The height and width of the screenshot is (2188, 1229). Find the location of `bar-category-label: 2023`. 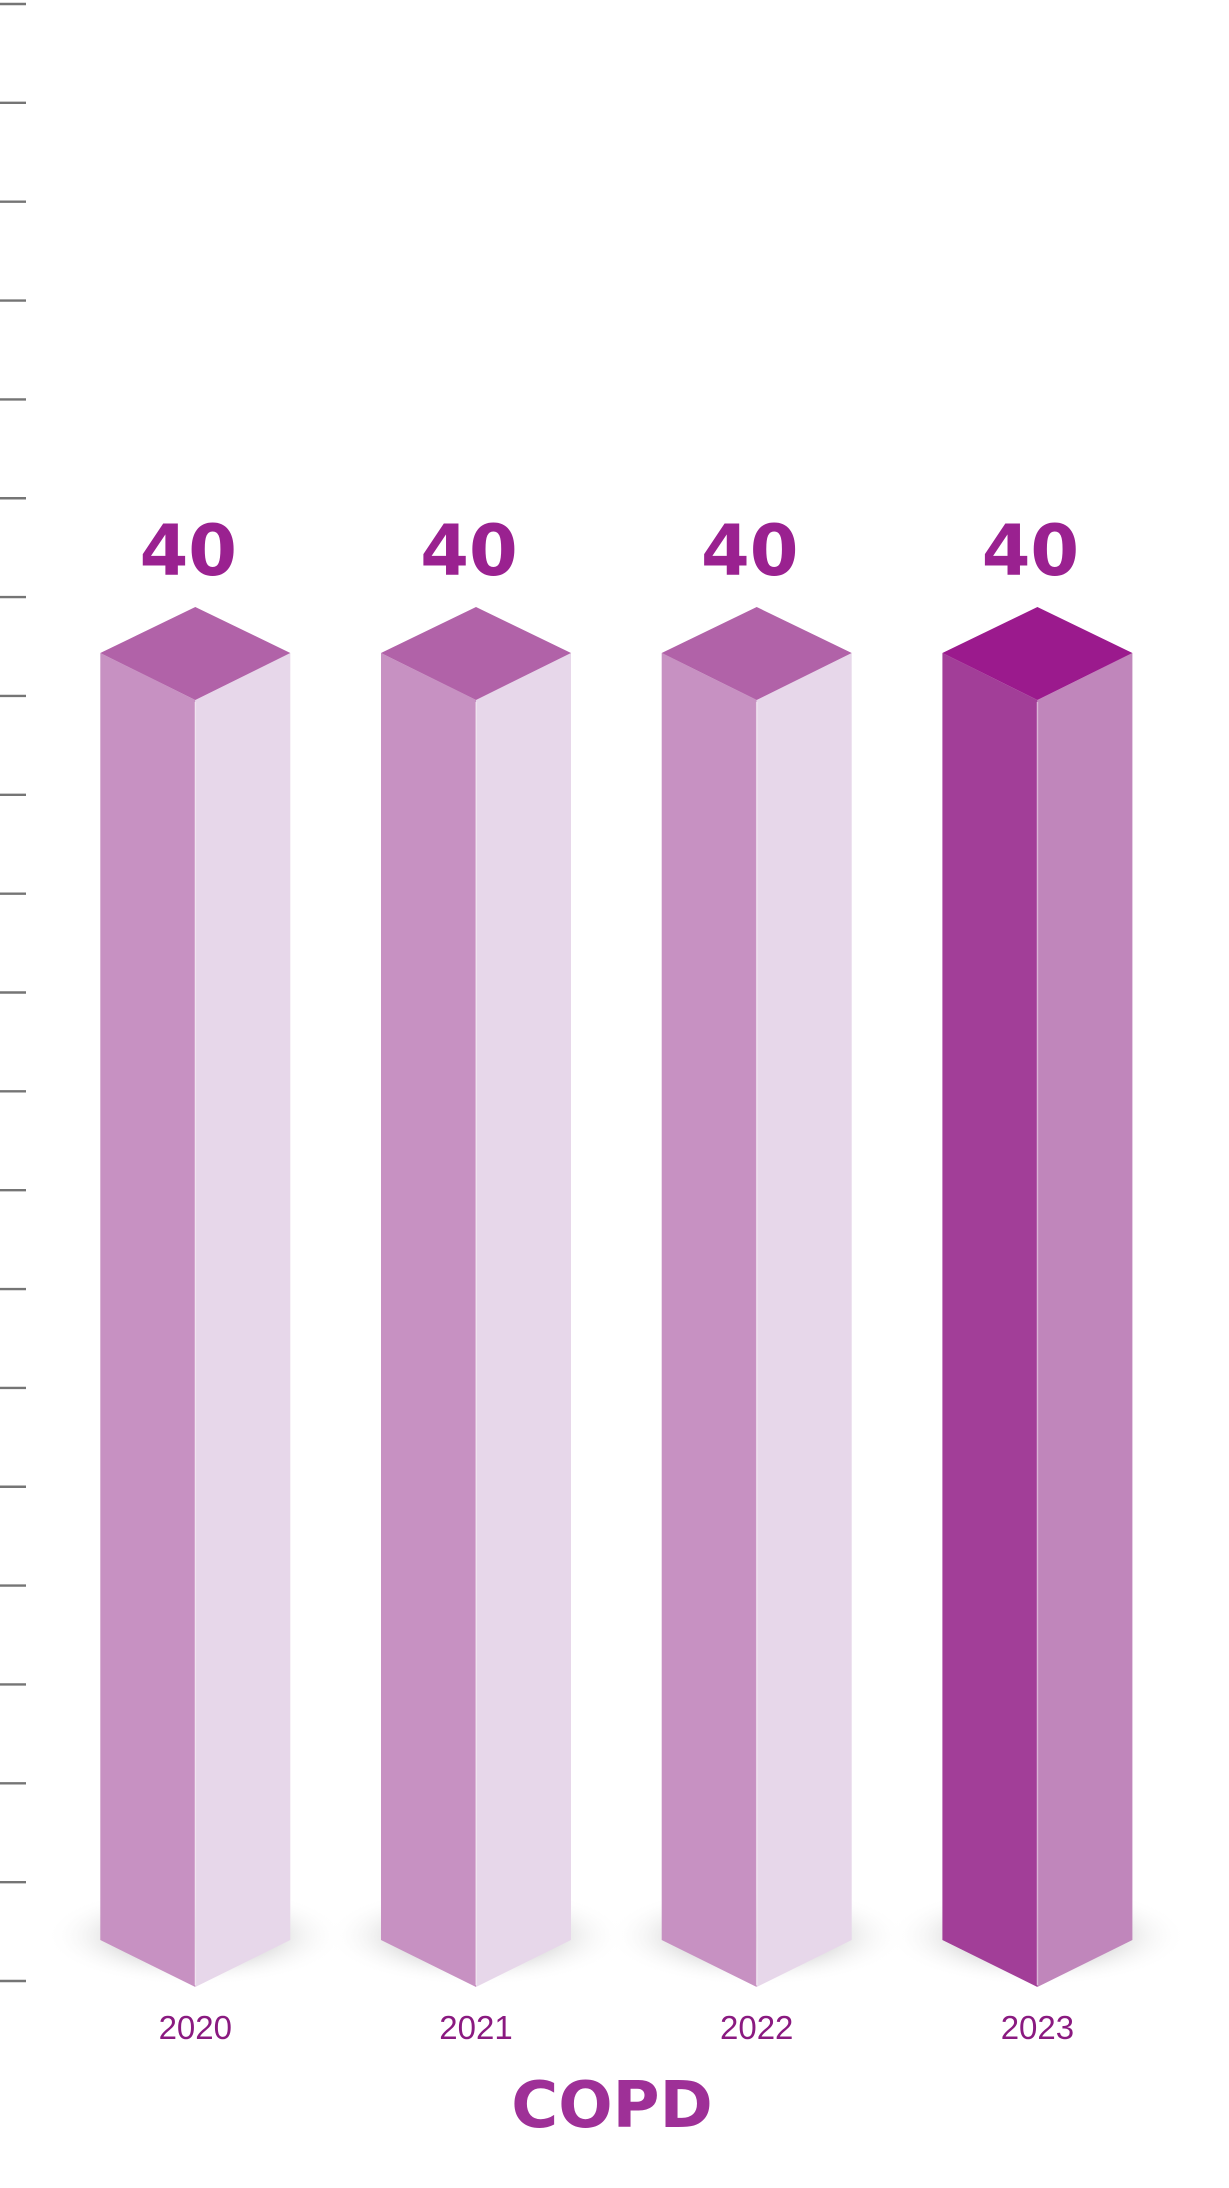

bar-category-label: 2023 is located at coordinates (1037, 2027).